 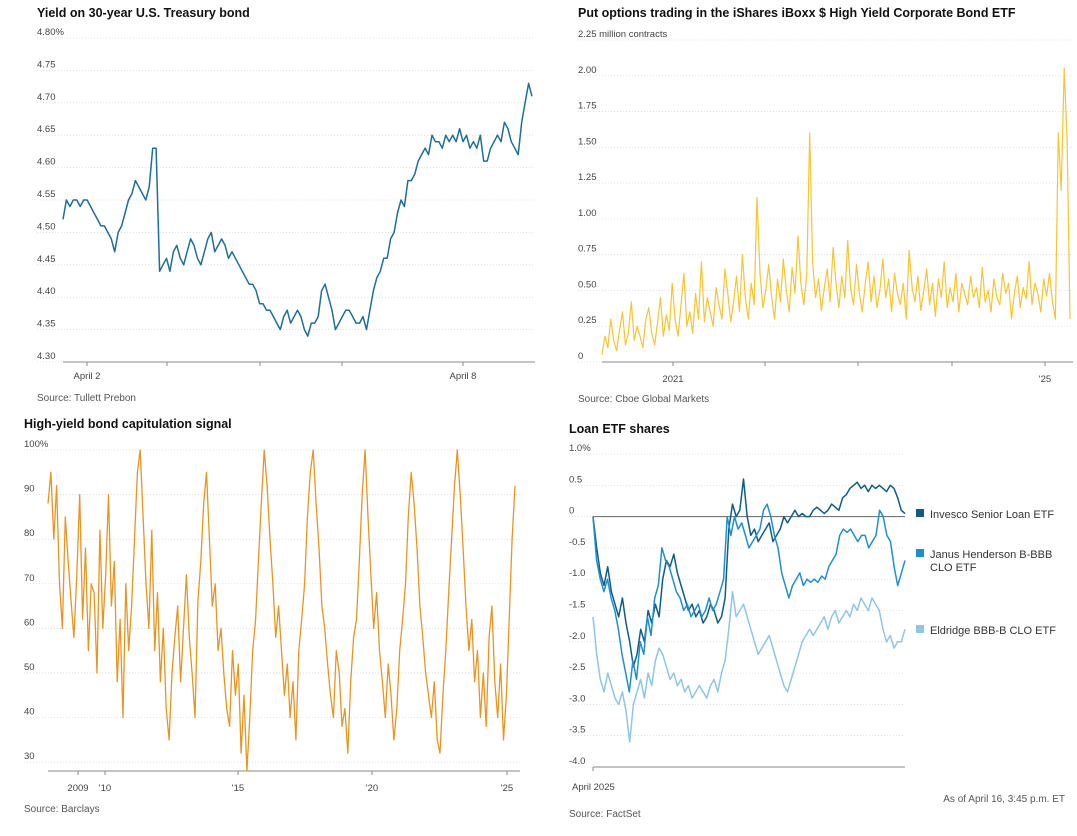 I want to click on x-tick-label: '15, so click(x=238, y=788).